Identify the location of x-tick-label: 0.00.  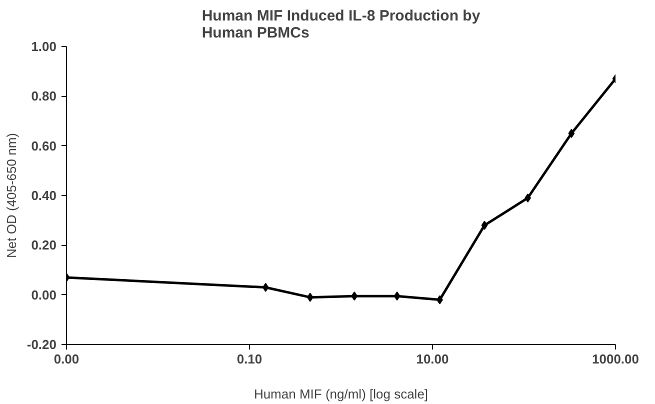
(67, 359).